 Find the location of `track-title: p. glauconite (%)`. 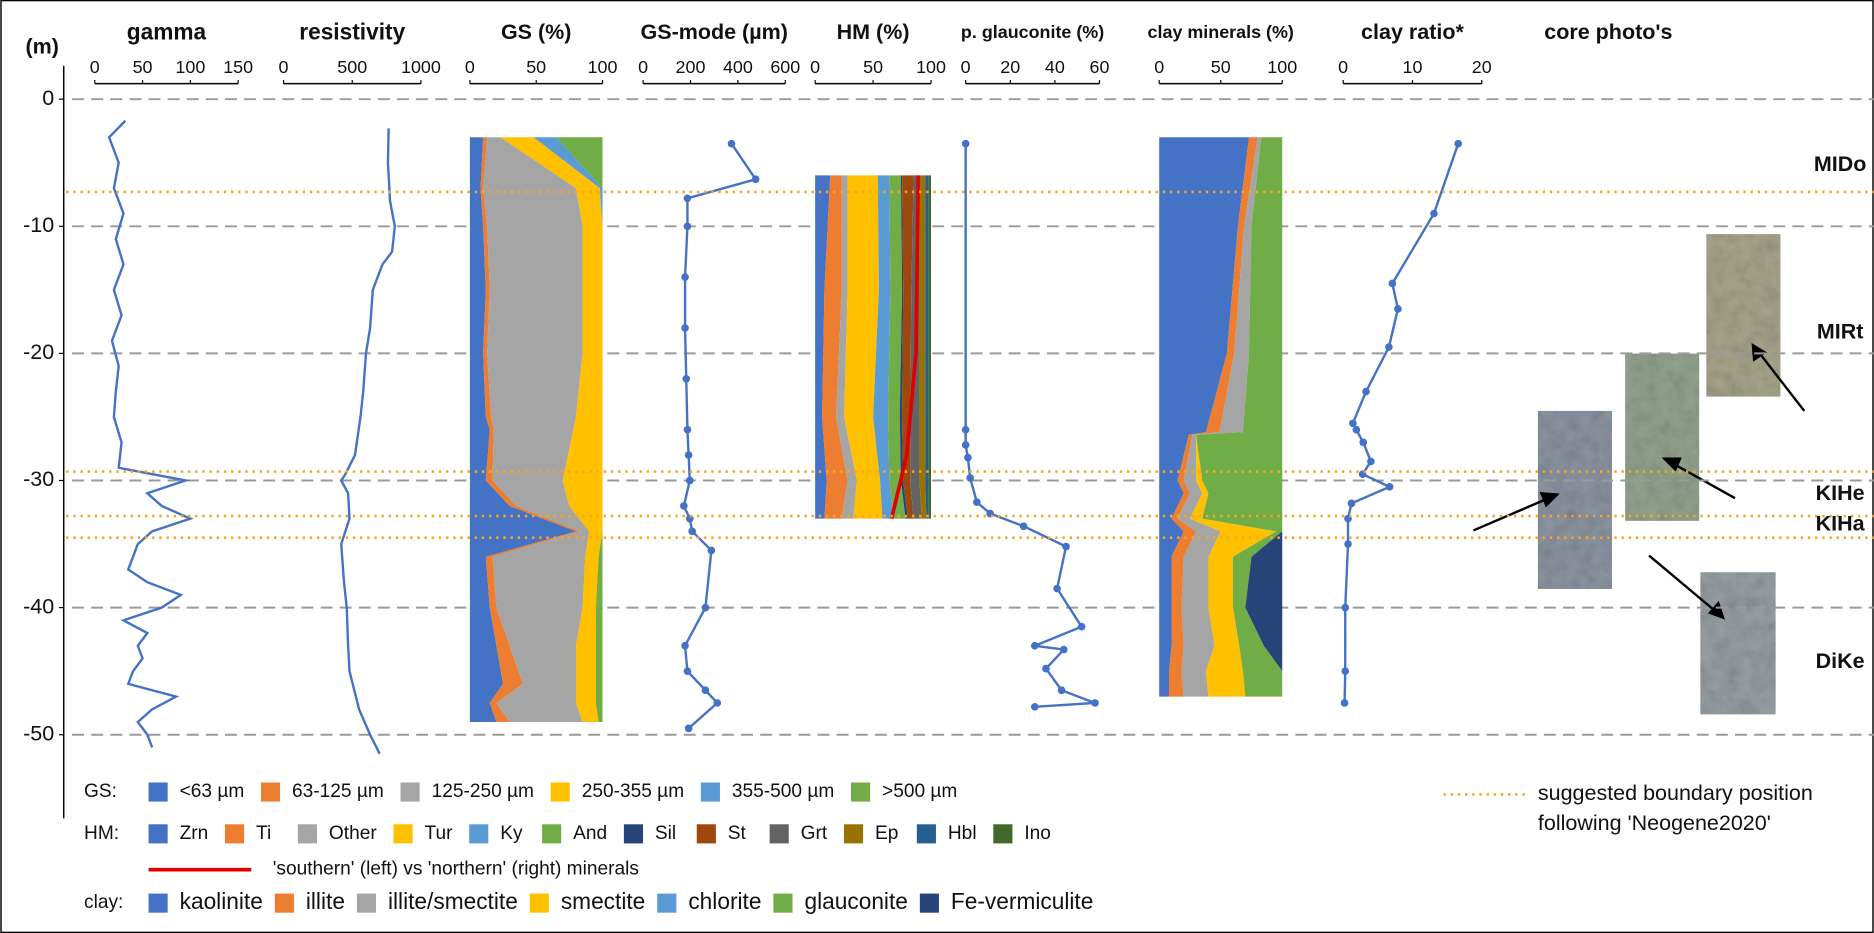

track-title: p. glauconite (%) is located at coordinates (1032, 32).